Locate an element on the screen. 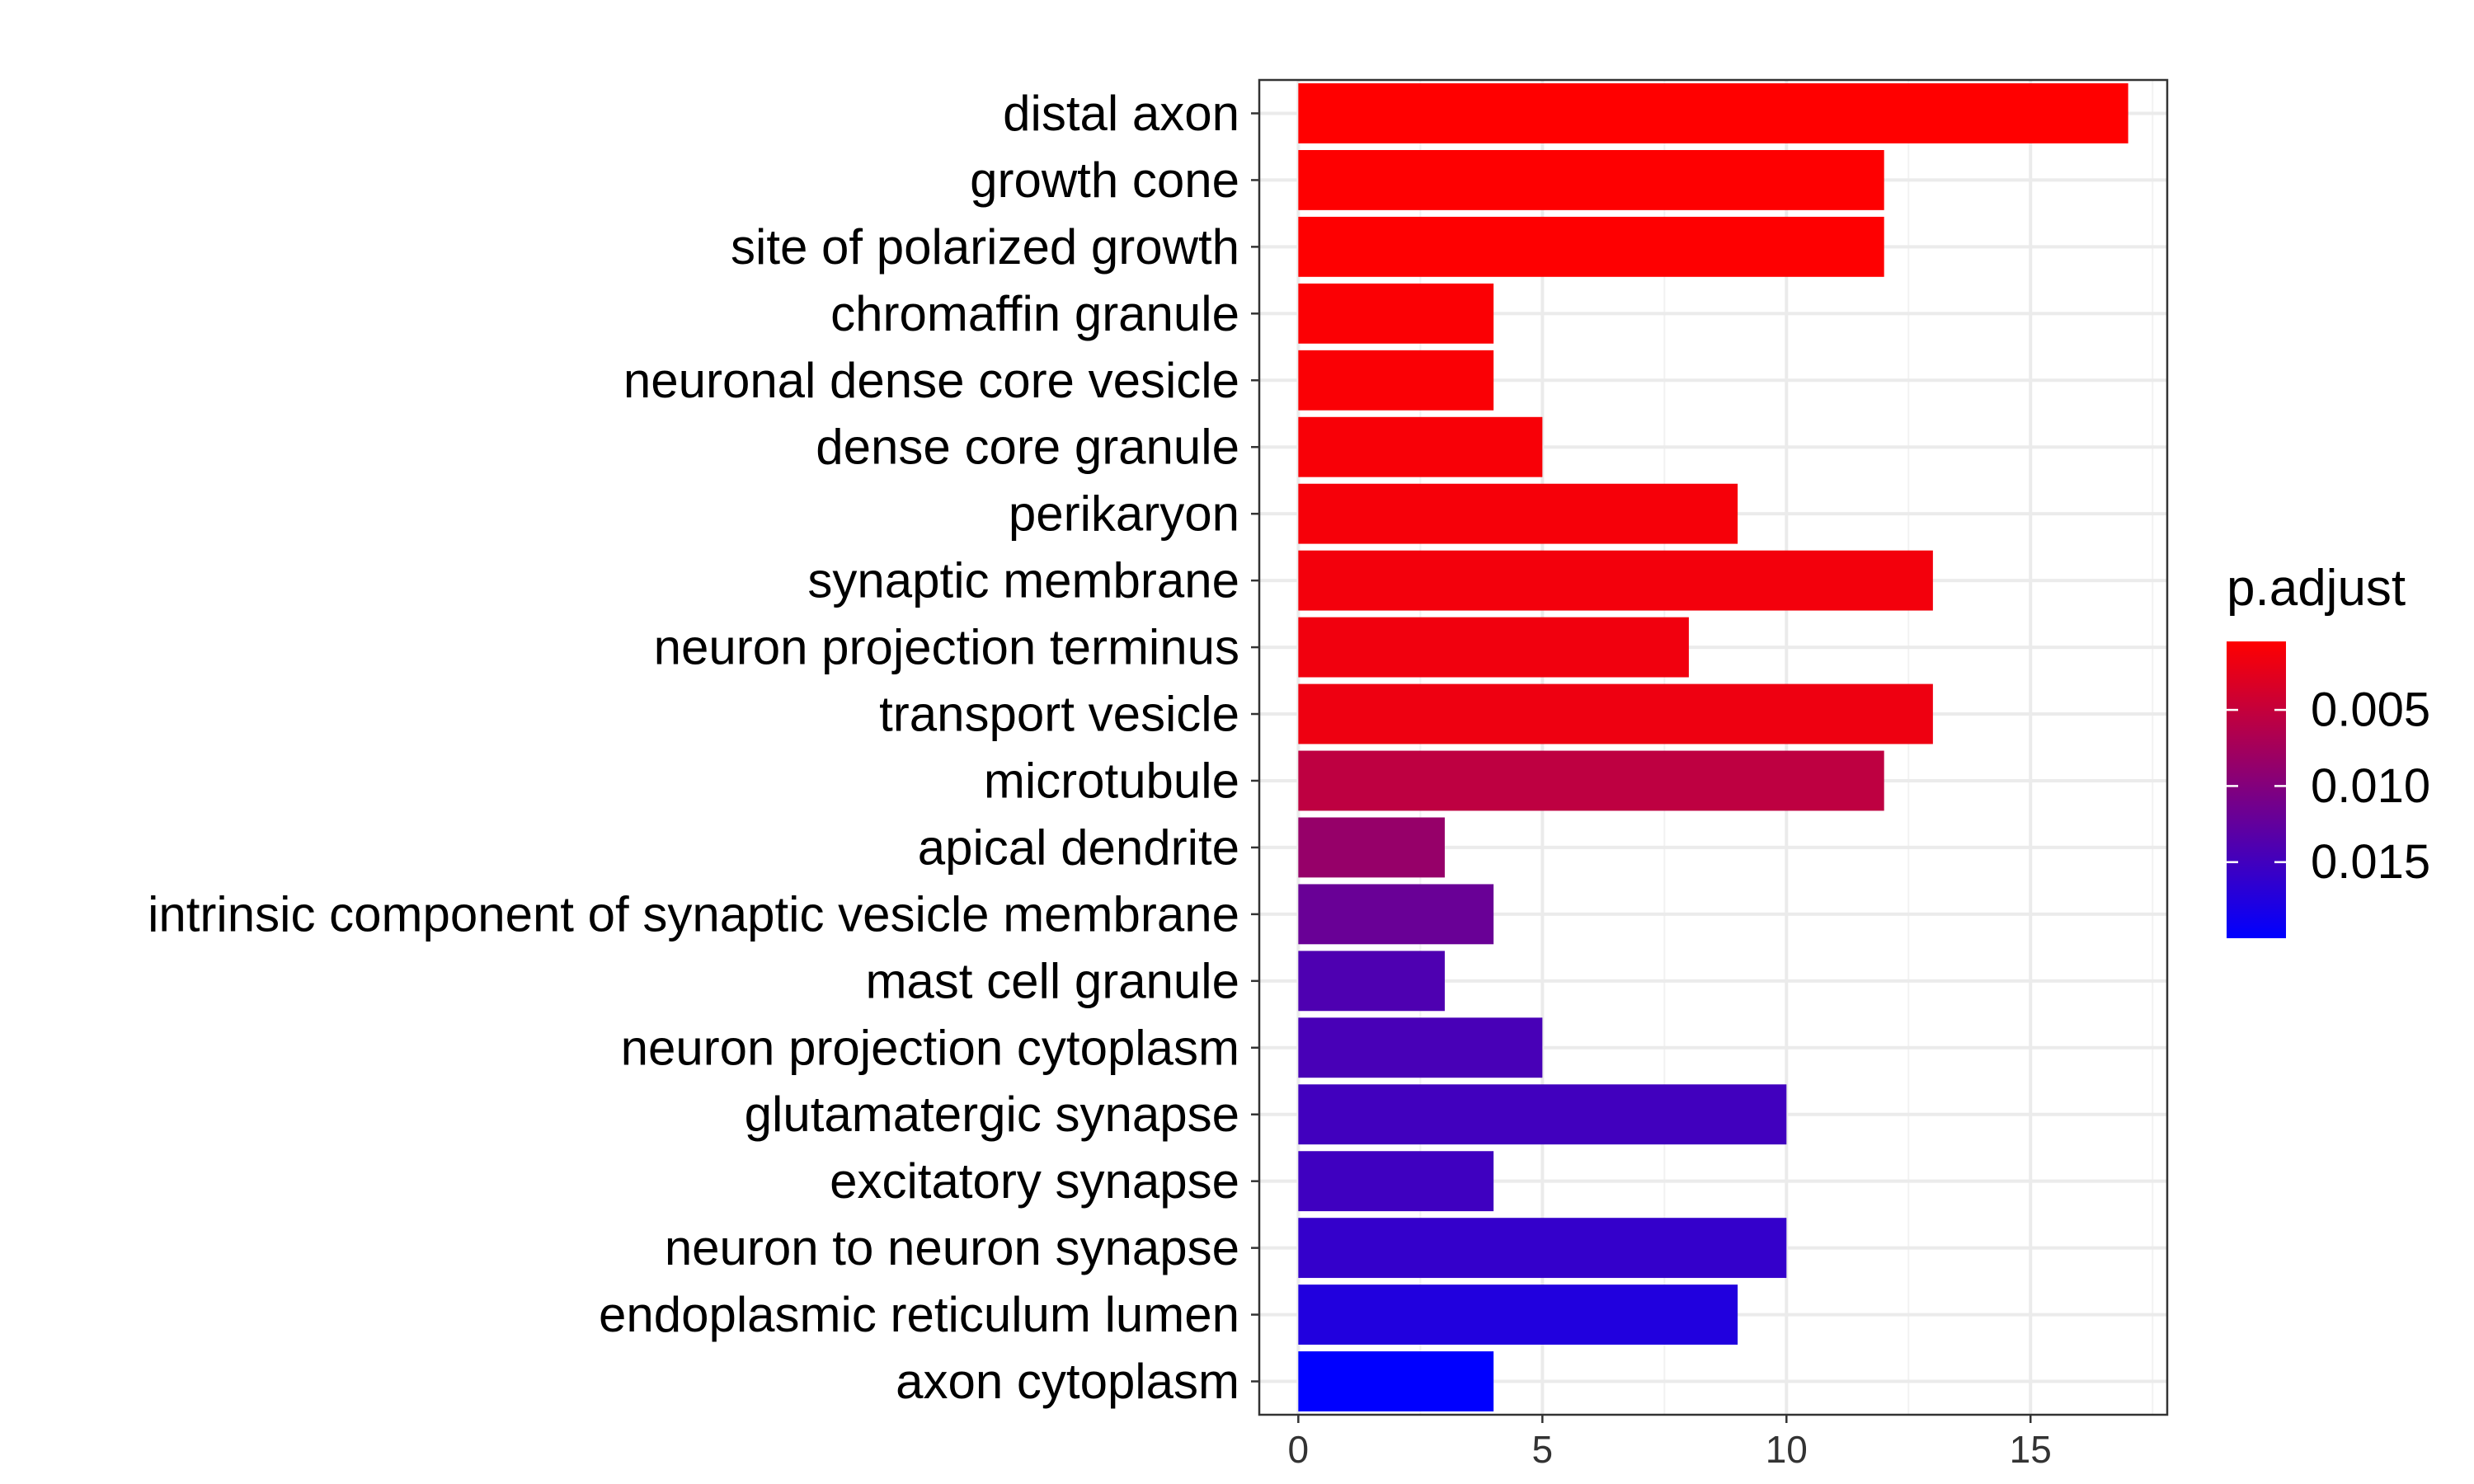 Image resolution: width=2474 pixels, height=1484 pixels. x-axis: 0 5 10 15 is located at coordinates (1670, 1443).